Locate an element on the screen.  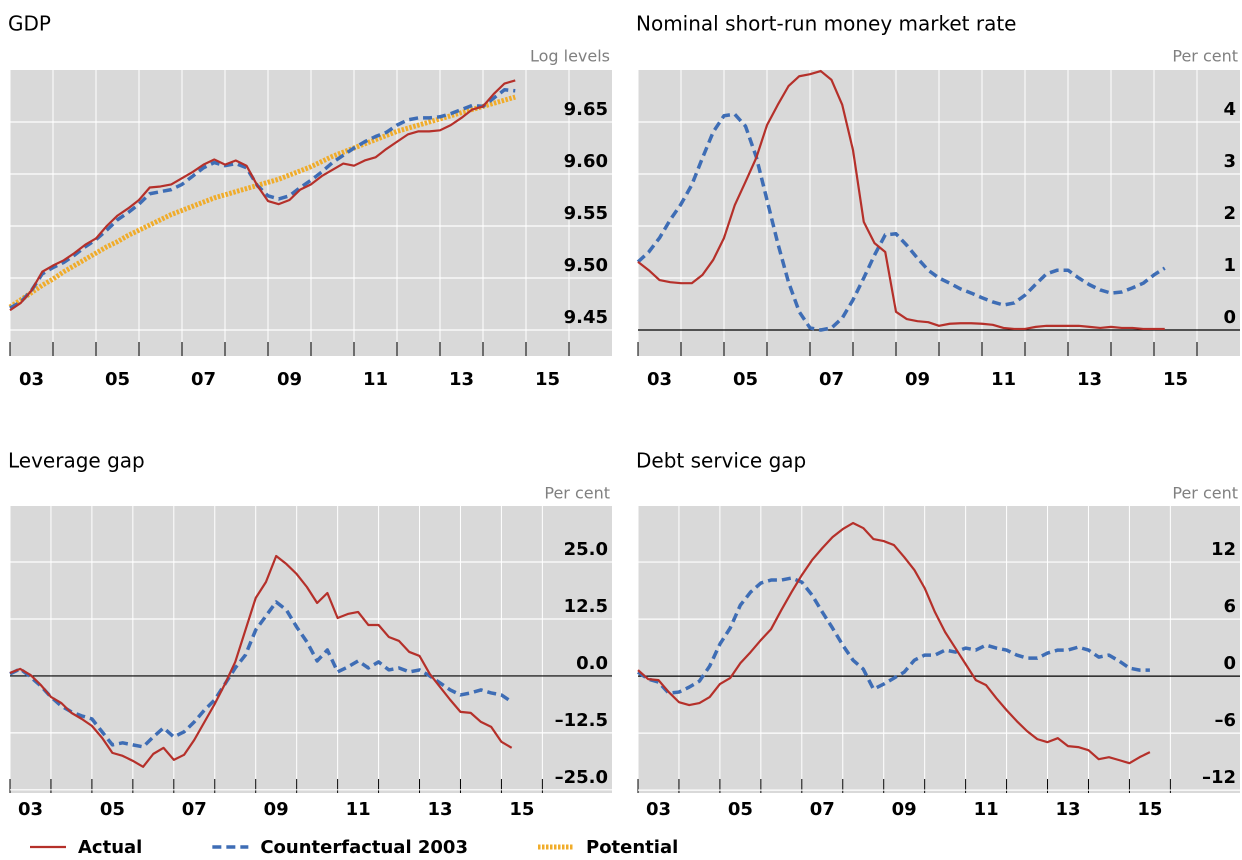
panel-title: Leverage gap is located at coordinates (76, 461).